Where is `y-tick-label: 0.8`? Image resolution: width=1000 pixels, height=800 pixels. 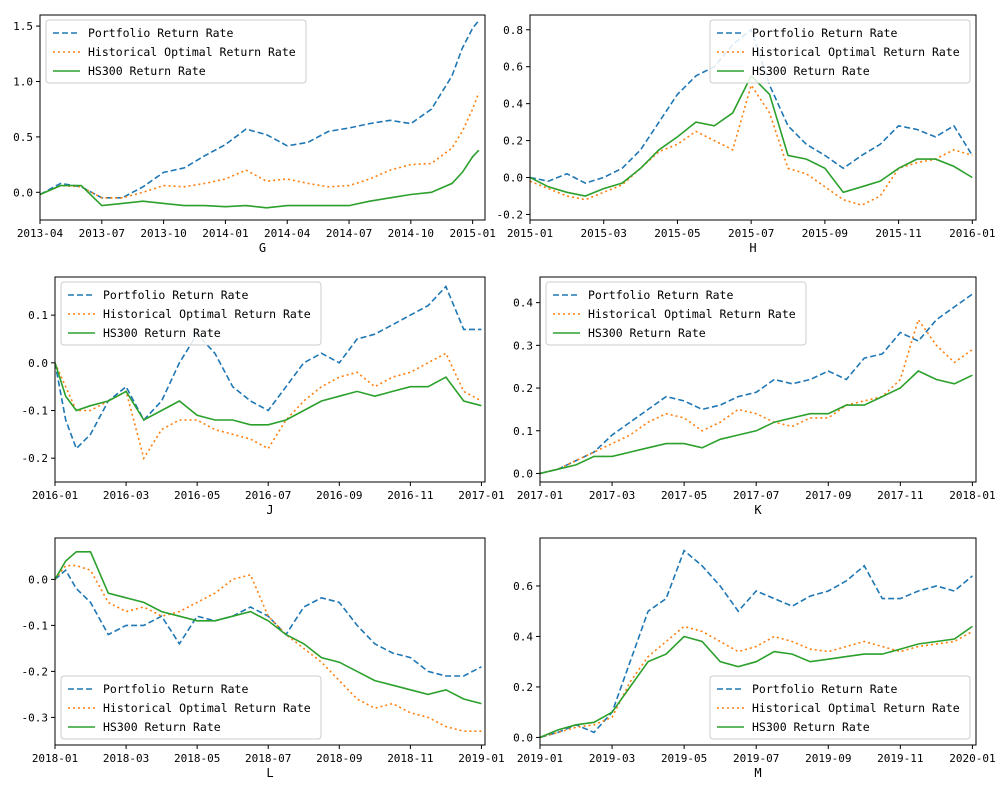
y-tick-label: 0.8 is located at coordinates (513, 30).